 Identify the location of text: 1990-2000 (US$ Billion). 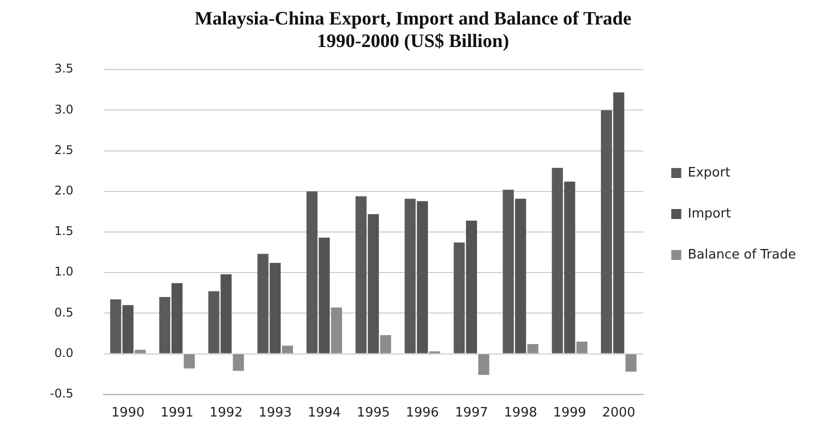
(413, 41).